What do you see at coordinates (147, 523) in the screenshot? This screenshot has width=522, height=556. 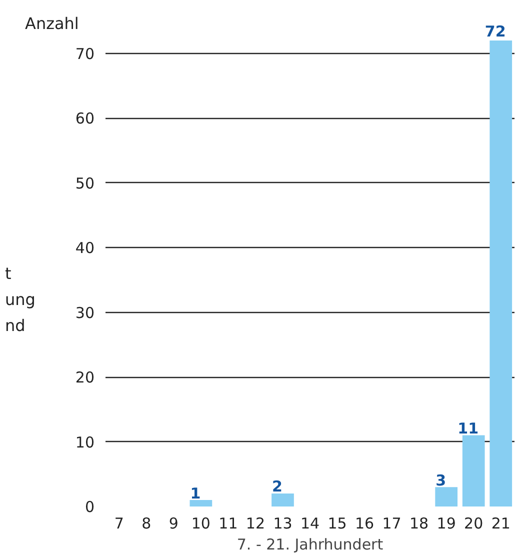 I see `x-tick-label: 8` at bounding box center [147, 523].